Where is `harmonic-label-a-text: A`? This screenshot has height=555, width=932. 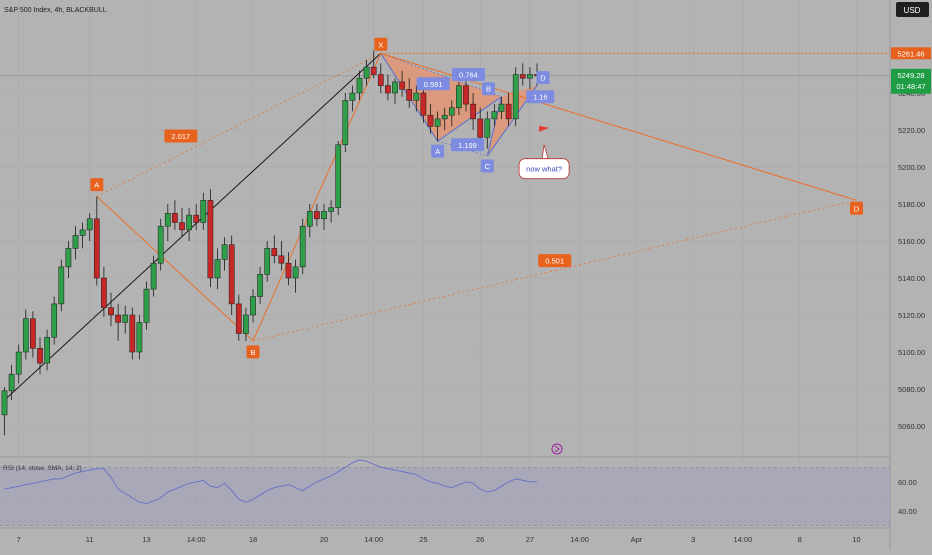 harmonic-label-a-text: A is located at coordinates (437, 151).